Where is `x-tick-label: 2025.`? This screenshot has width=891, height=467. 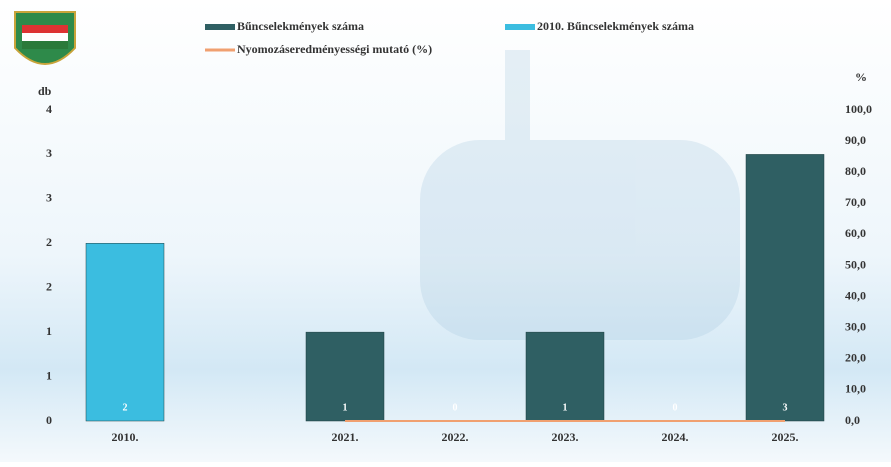 x-tick-label: 2025. is located at coordinates (785, 437).